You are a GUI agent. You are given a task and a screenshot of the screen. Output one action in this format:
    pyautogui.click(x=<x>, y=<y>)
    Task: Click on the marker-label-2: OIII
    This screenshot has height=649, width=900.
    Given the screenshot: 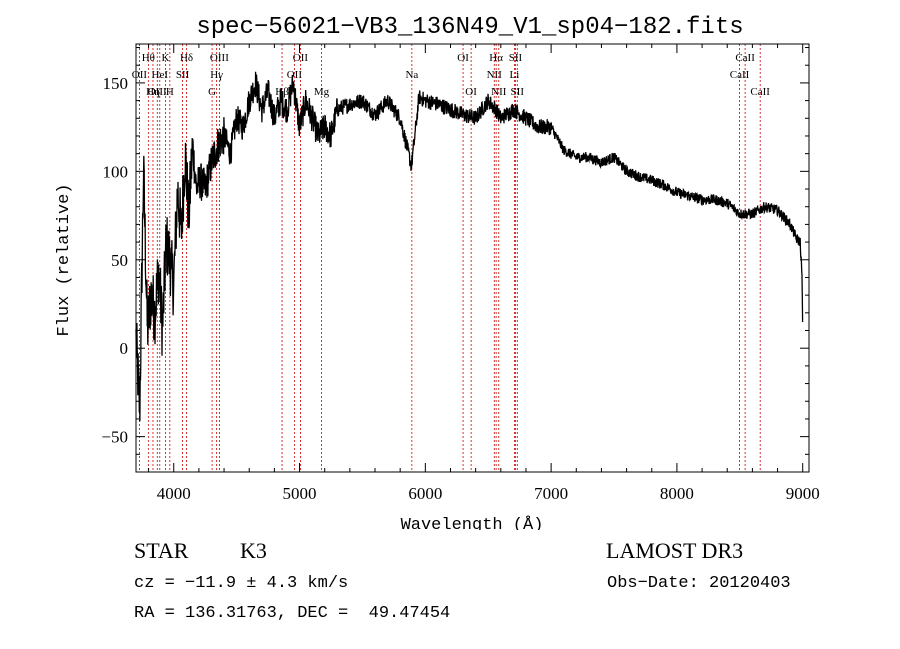 What is the action you would take?
    pyautogui.click(x=157, y=92)
    